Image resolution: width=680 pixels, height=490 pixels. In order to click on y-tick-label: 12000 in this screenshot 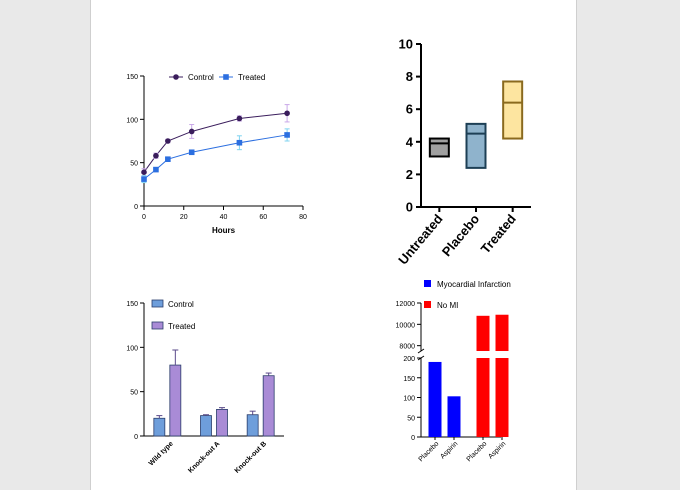, I will do `click(406, 304)`.